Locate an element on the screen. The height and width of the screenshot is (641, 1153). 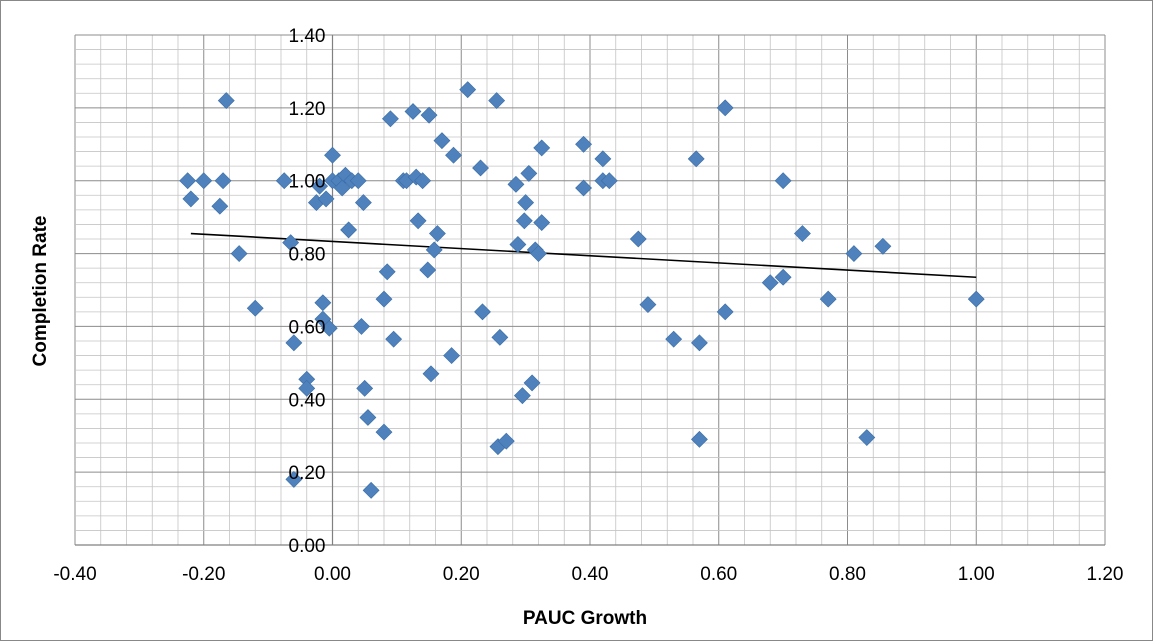
x-tick-label: -0.40 is located at coordinates (74, 574).